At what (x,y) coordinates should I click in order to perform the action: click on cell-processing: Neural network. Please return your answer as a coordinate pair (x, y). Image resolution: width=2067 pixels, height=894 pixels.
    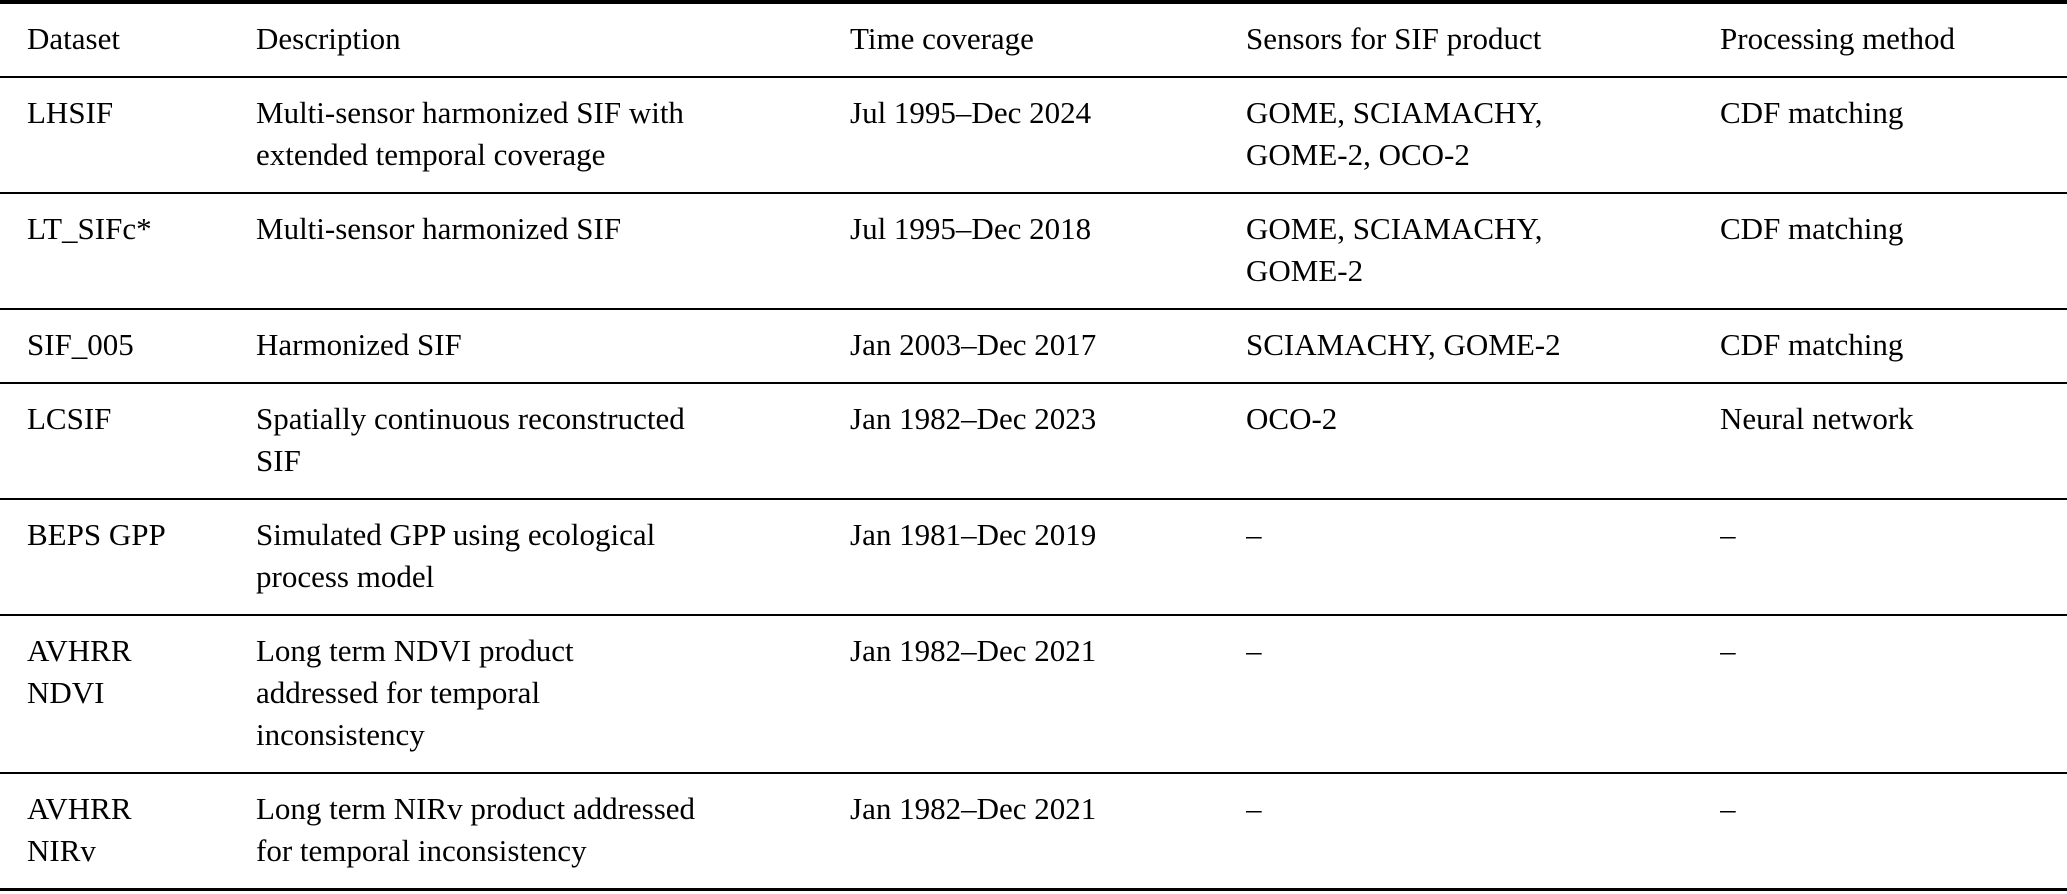
    Looking at the image, I should click on (1893, 441).